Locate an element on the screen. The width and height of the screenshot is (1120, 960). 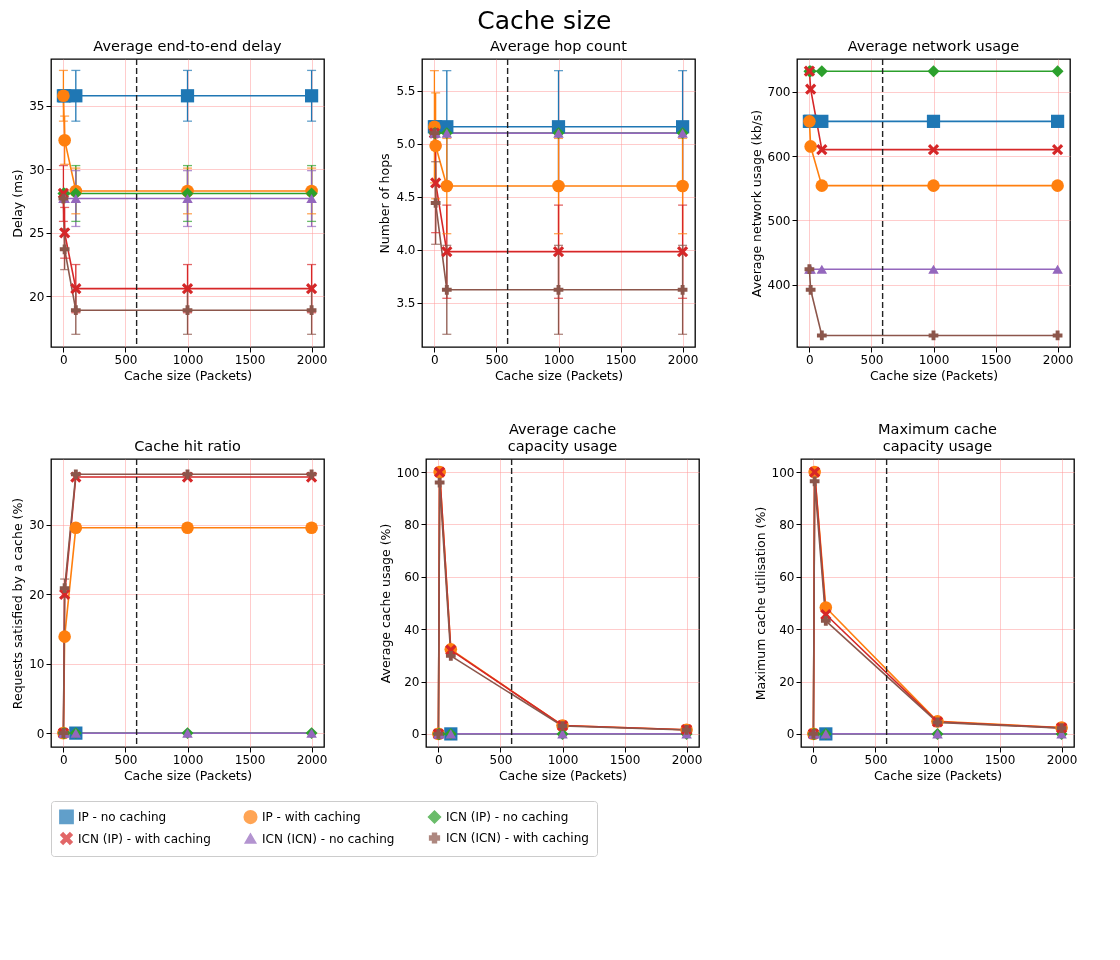
y-tick-label: 4.0 is located at coordinates (406, 250).